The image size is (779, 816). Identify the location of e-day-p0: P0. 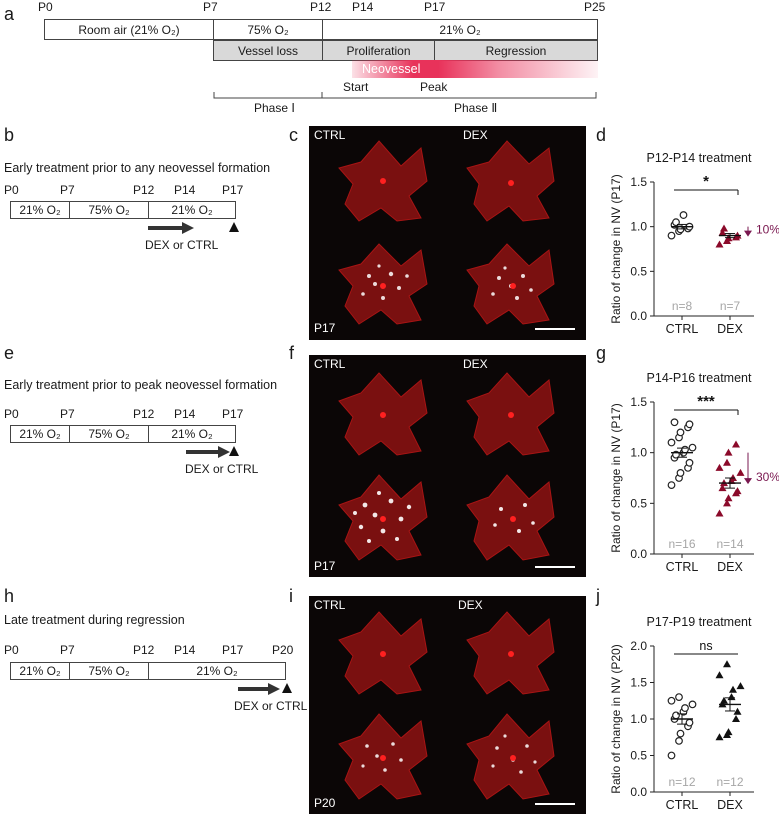
(11, 414).